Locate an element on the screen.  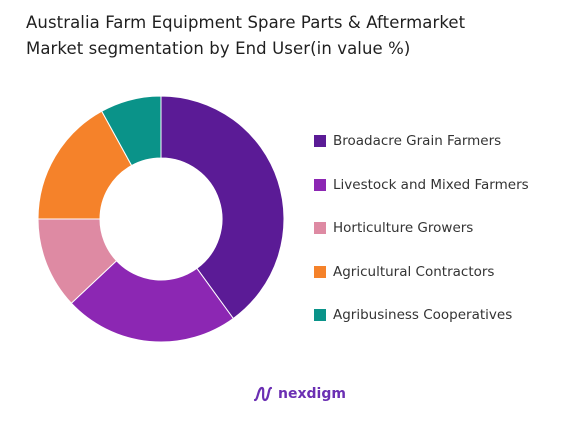
donut-slice-agribusiness-cooperatives is located at coordinates (131, 131).